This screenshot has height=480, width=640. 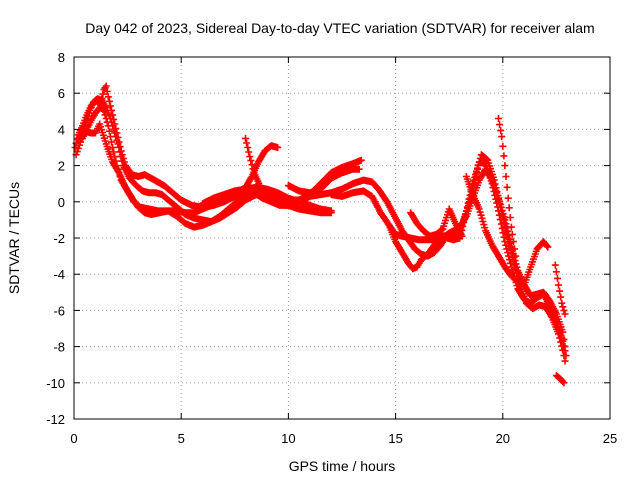 What do you see at coordinates (59, 310) in the screenshot?
I see `y-tick-label: -6` at bounding box center [59, 310].